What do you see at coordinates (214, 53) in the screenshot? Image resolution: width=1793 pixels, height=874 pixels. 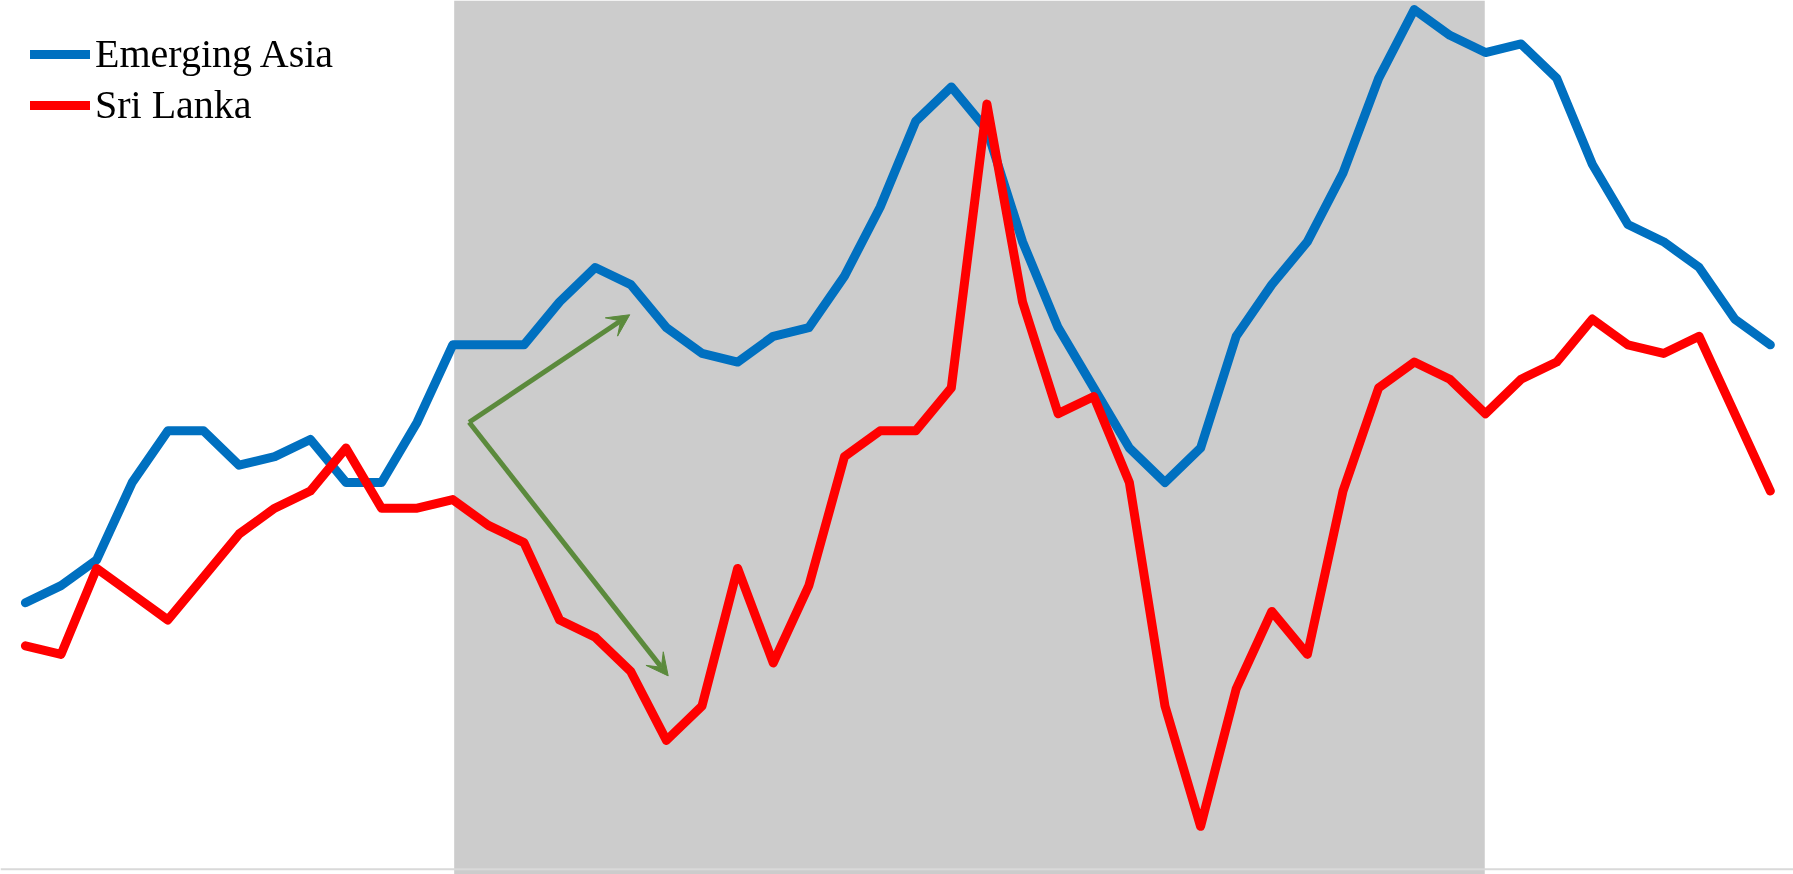 I see `legend-label: Emerging Asia` at bounding box center [214, 53].